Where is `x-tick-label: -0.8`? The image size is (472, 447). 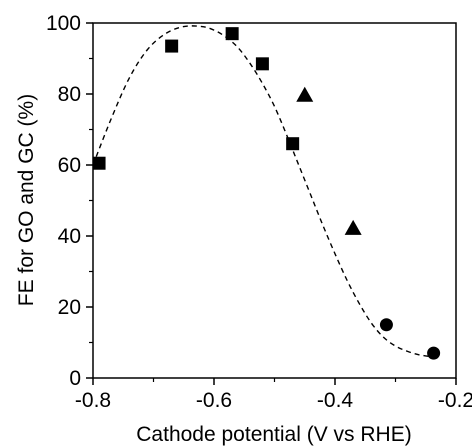 x-tick-label: -0.8 is located at coordinates (93, 400).